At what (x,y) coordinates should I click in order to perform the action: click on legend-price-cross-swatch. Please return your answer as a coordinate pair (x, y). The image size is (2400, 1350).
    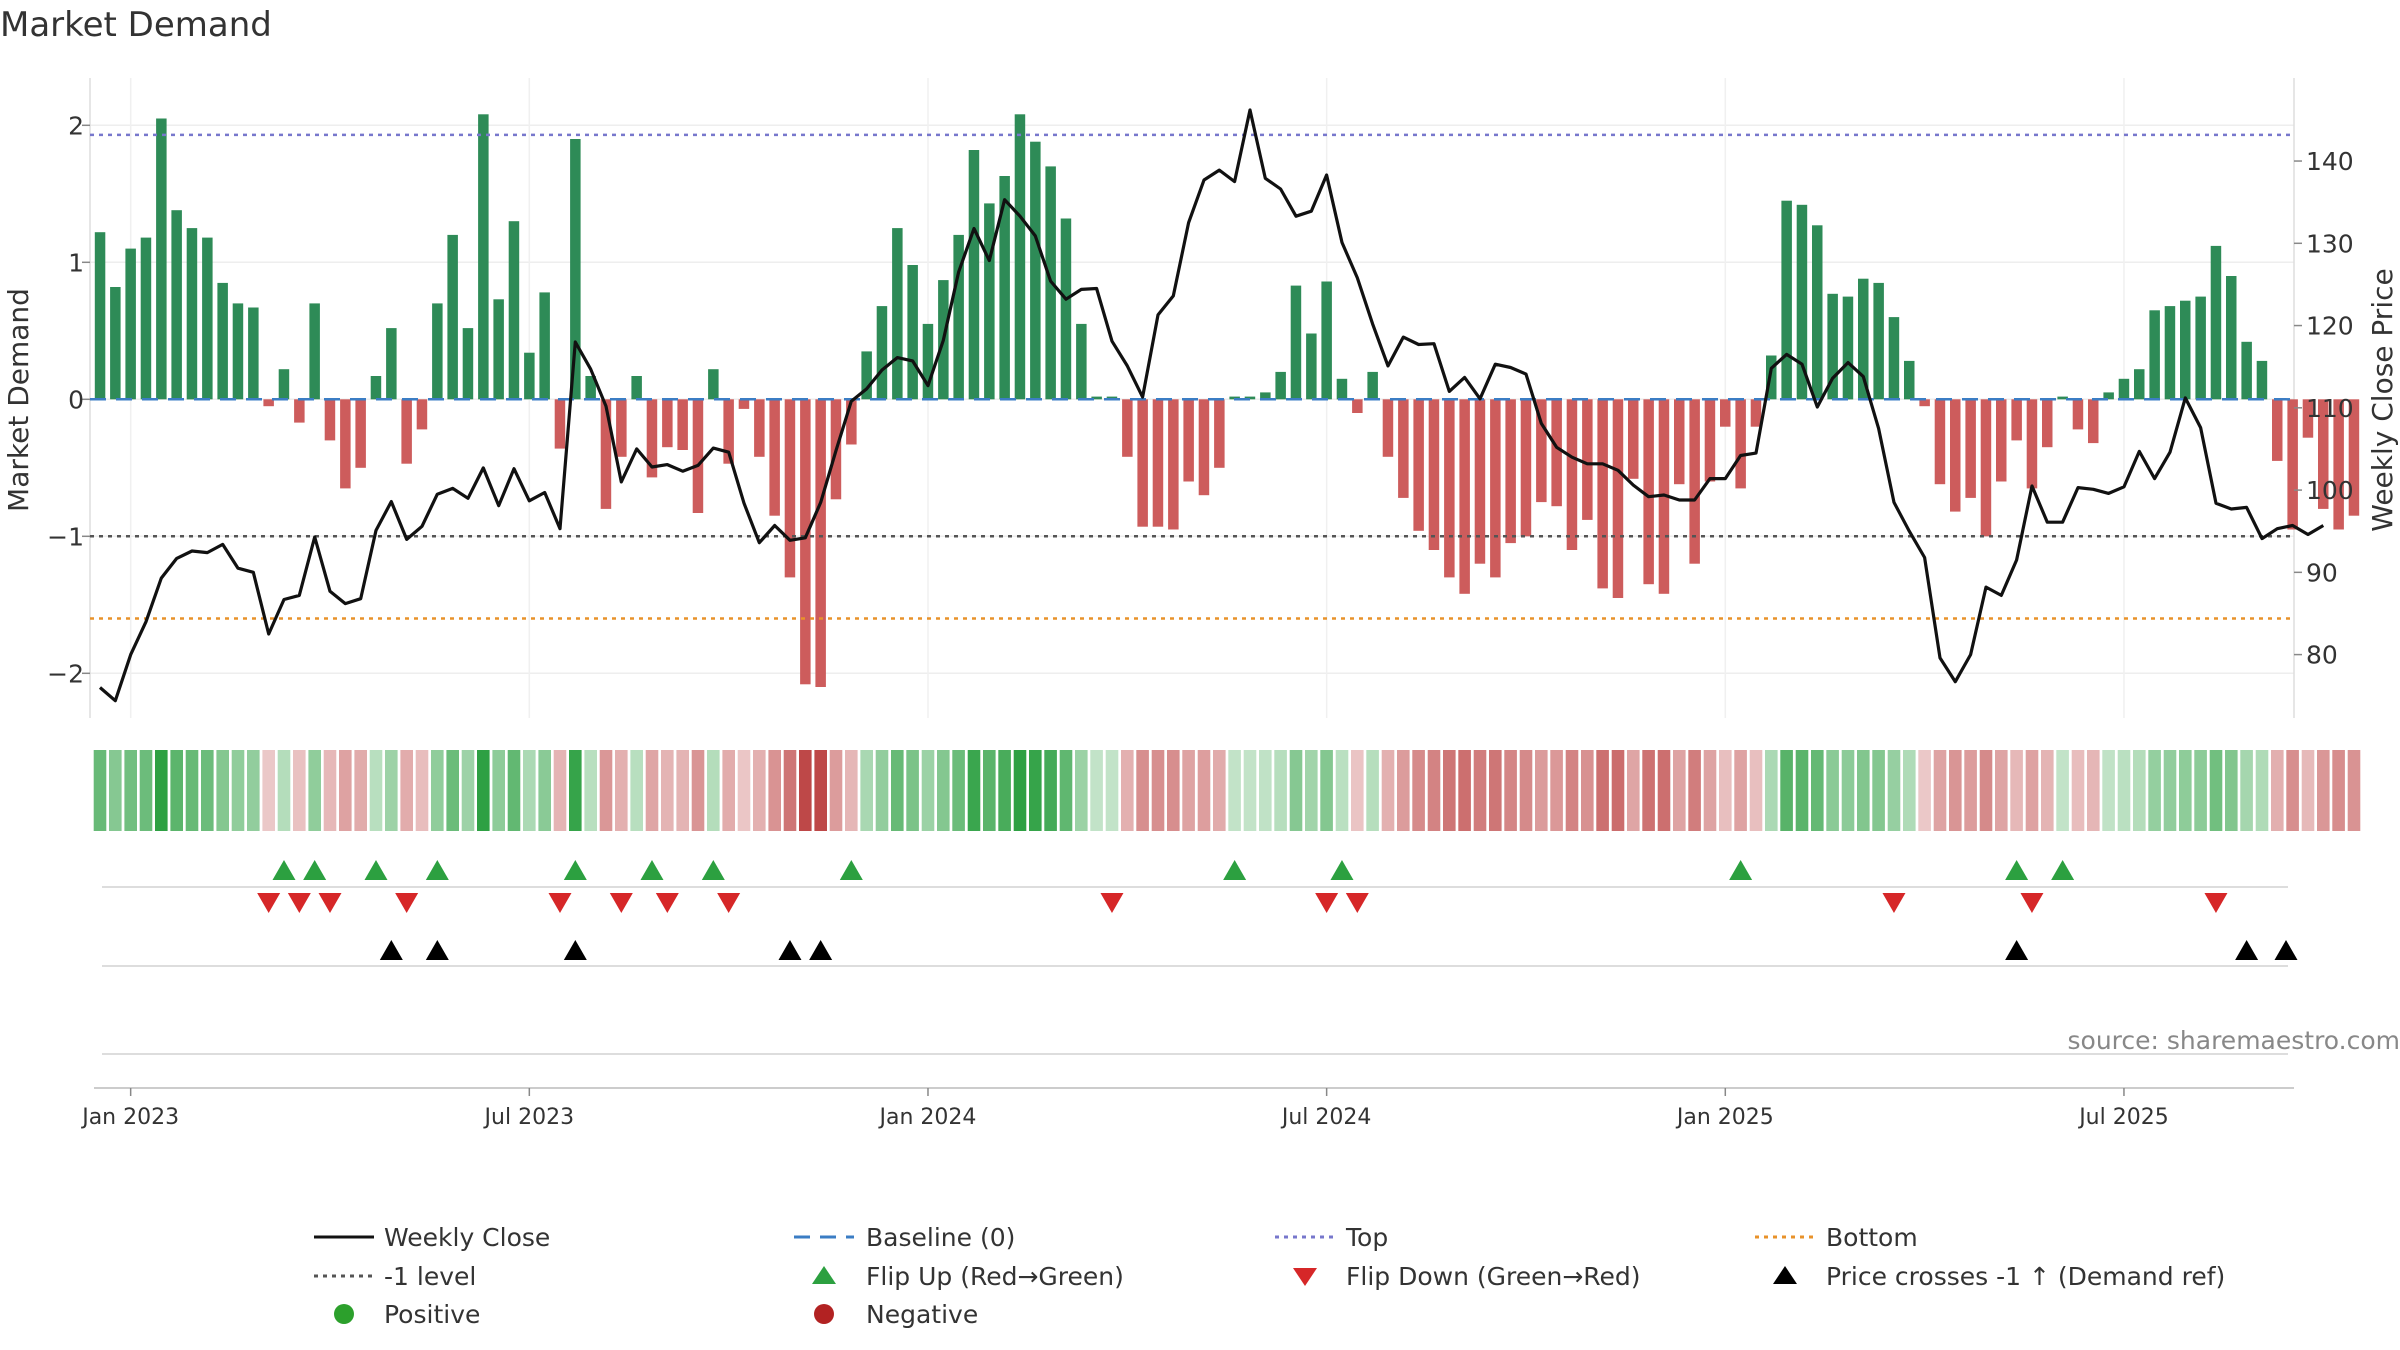
    Looking at the image, I should click on (1785, 1275).